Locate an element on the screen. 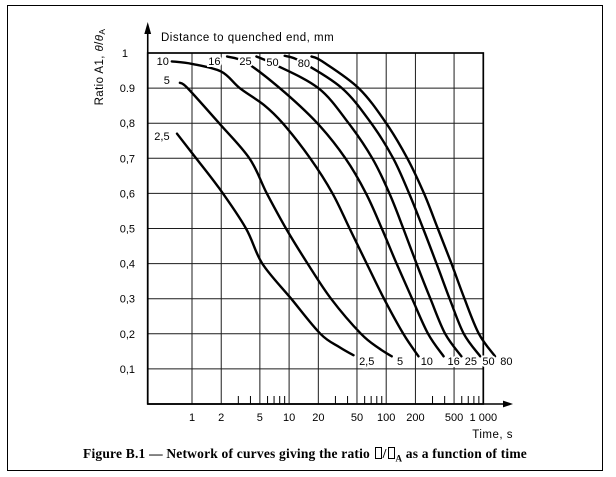  y-axis-arrow is located at coordinates (148, 28).